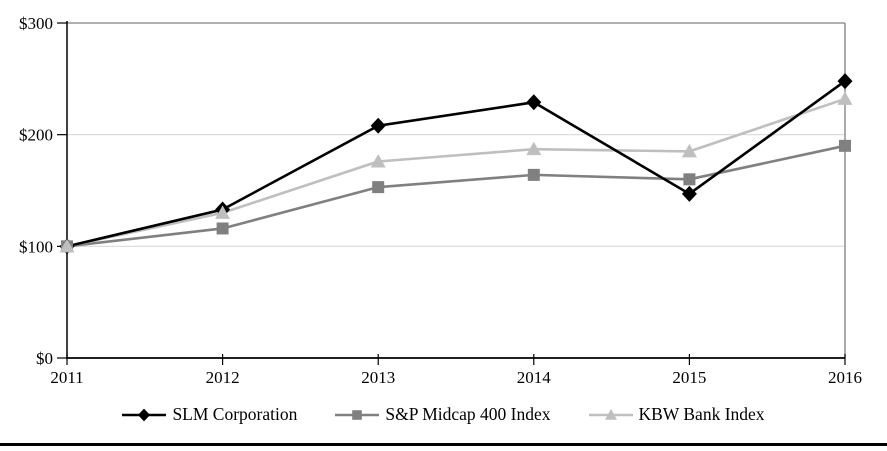 This screenshot has width=887, height=451. What do you see at coordinates (443, 444) in the screenshot?
I see `bottom-divider-rule` at bounding box center [443, 444].